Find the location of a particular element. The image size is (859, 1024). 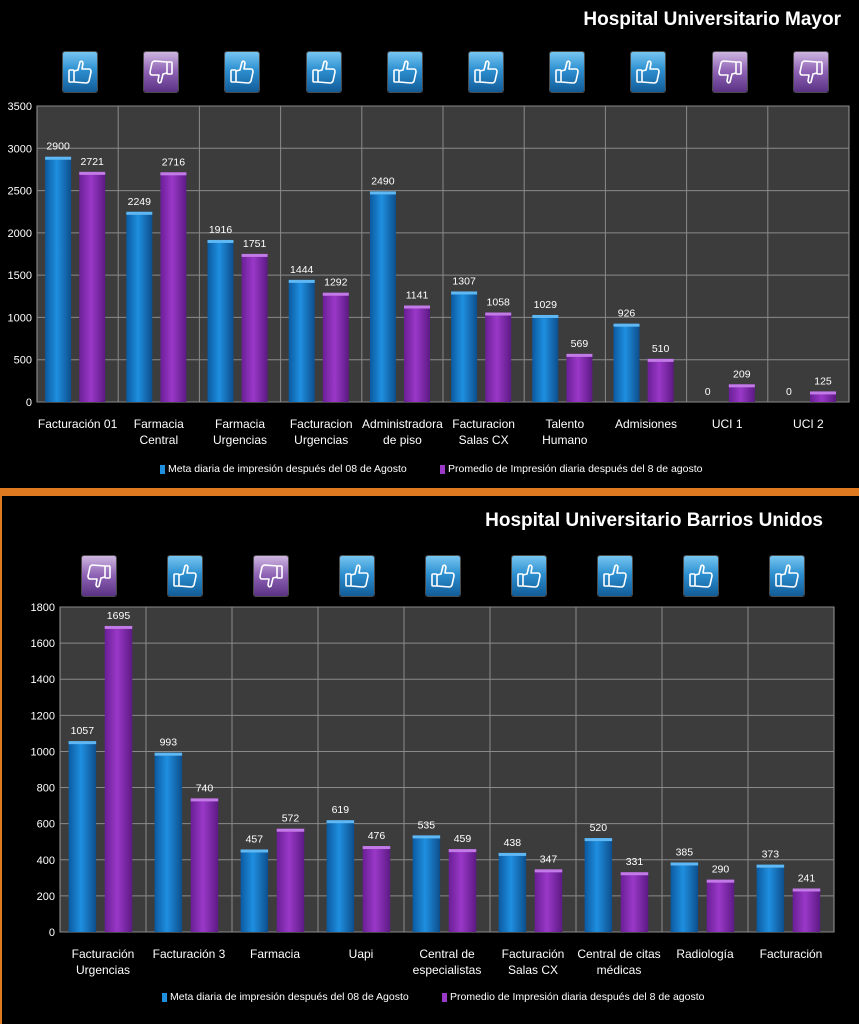

y-tick-label: 1400 is located at coordinates (43, 680).